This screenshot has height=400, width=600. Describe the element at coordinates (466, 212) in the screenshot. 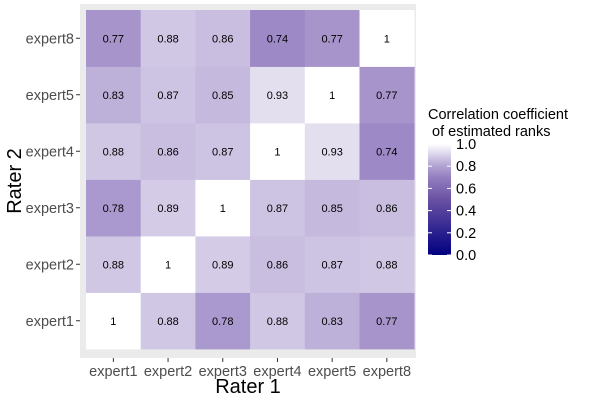

I see `legend-tick-label: 0.4` at that location.